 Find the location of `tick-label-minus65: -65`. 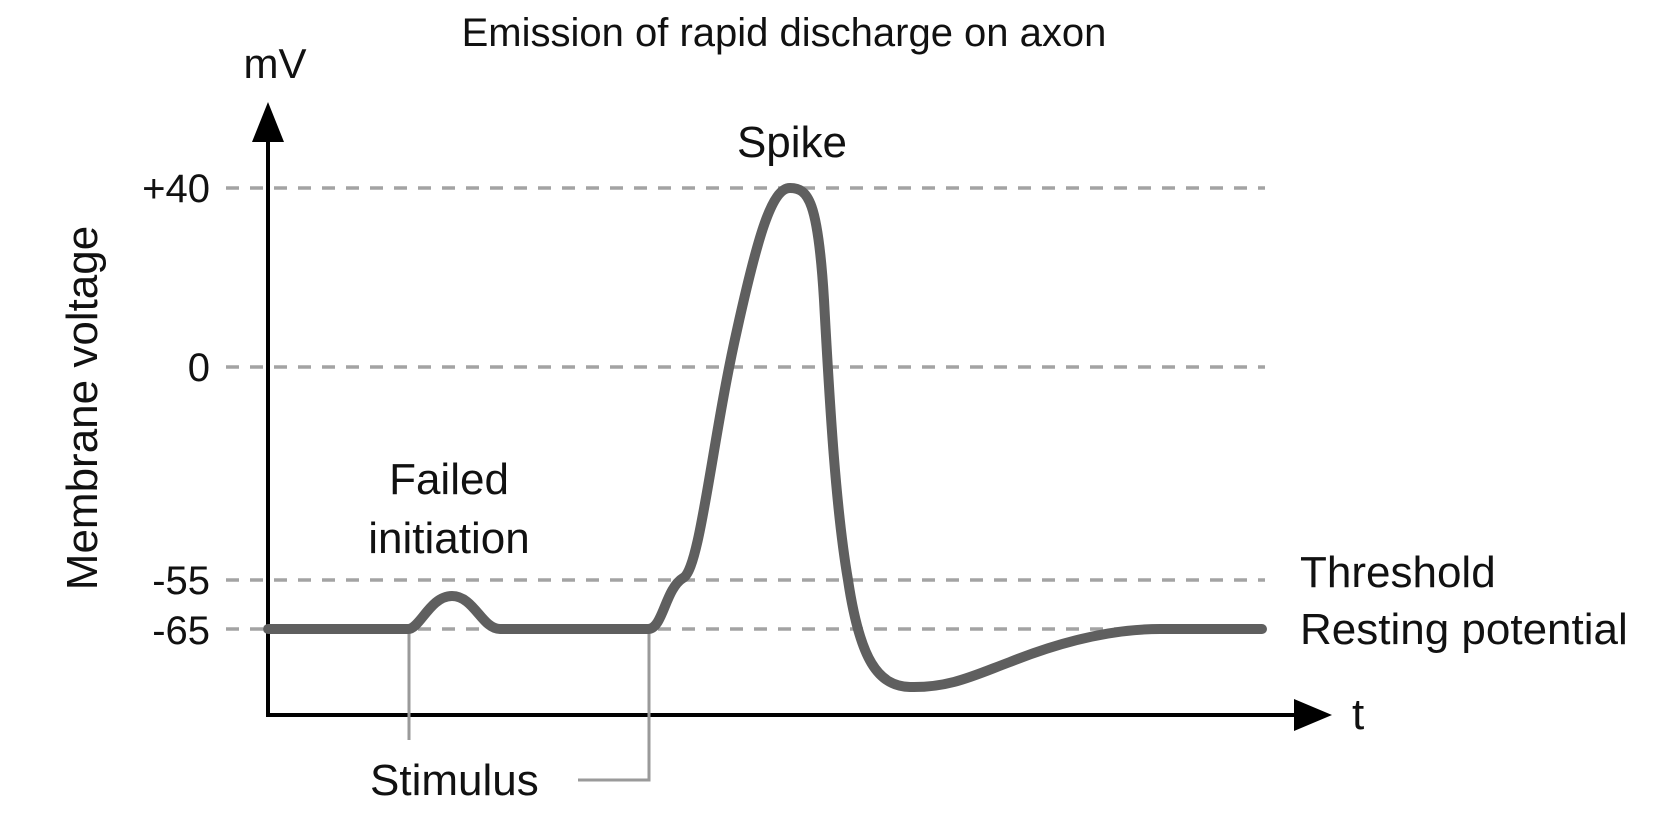

tick-label-minus65: -65 is located at coordinates (181, 631).